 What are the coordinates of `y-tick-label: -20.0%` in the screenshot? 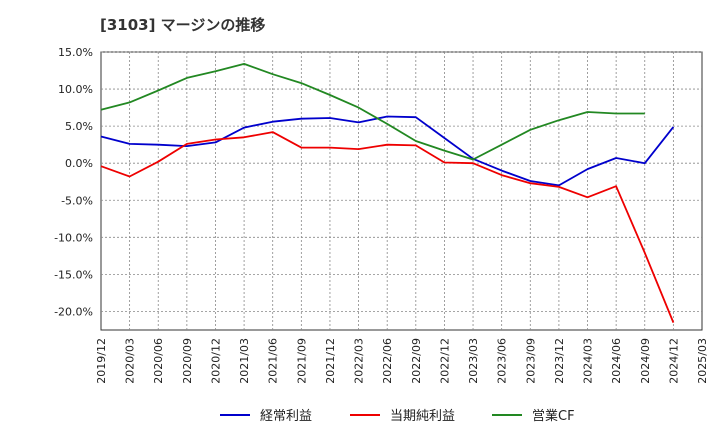 It's located at (73, 311).